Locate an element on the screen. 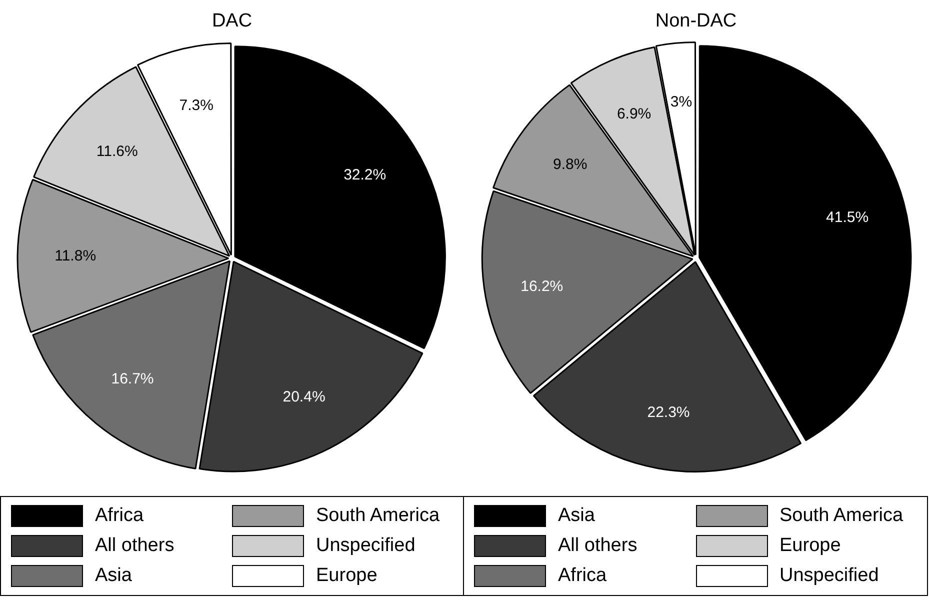 This screenshot has height=612, width=929. data-label: 11.6% is located at coordinates (117, 151).